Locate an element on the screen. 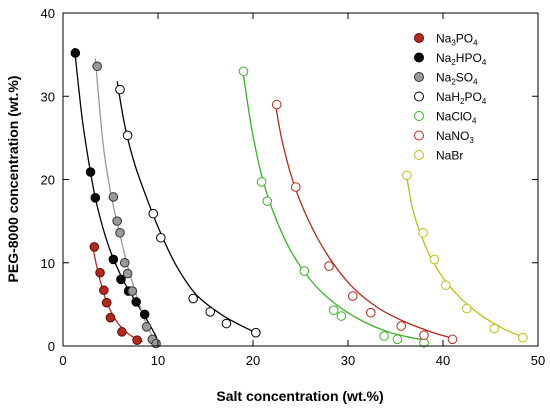 This screenshot has width=550, height=416. legend-label-nah2po4: NaH2PO4 is located at coordinates (461, 98).